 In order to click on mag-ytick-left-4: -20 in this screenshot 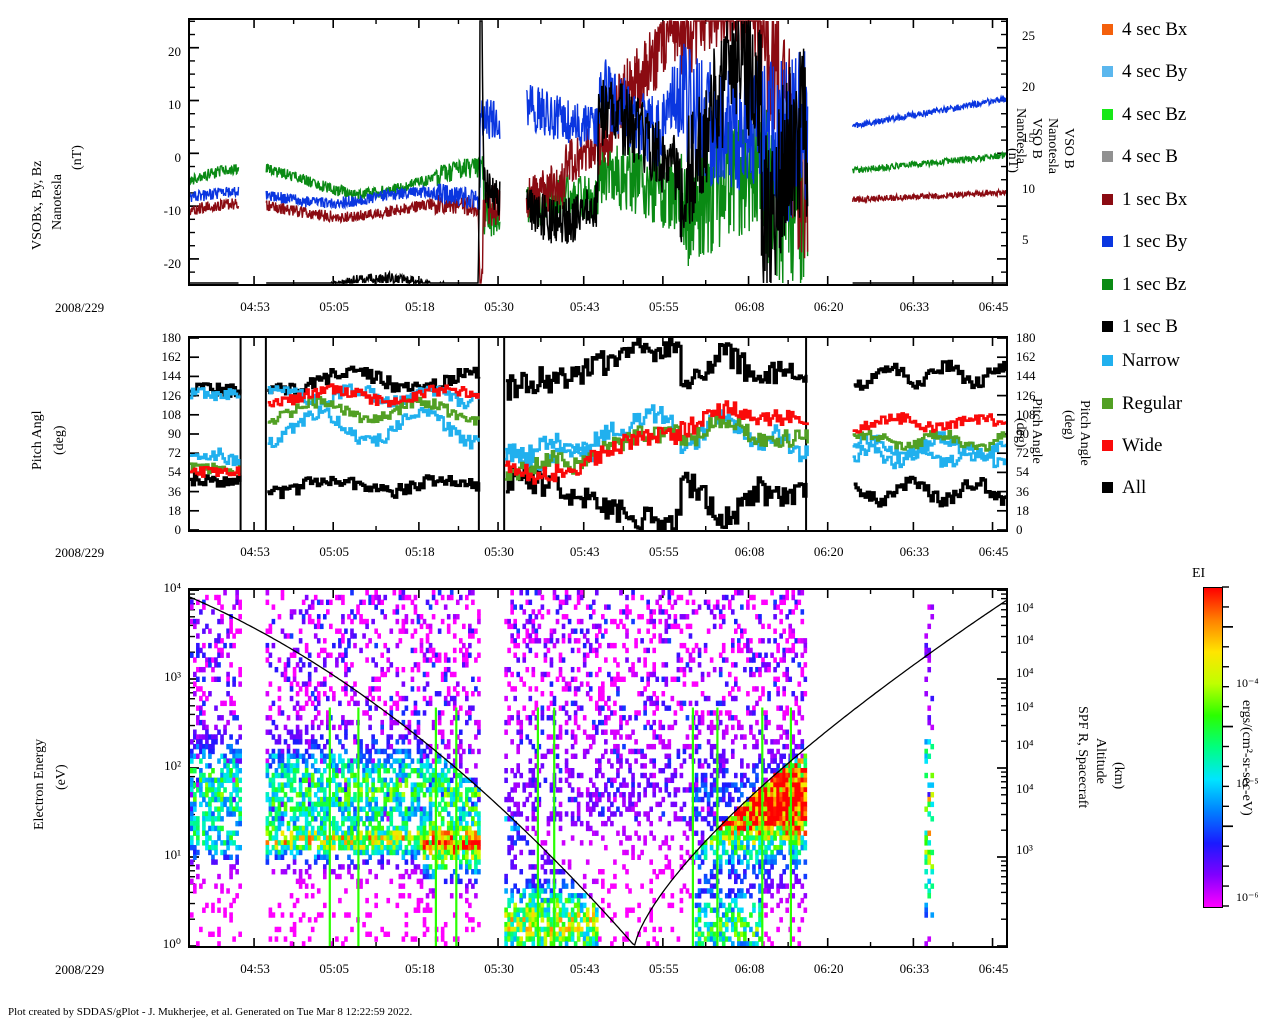, I will do `click(172, 263)`.